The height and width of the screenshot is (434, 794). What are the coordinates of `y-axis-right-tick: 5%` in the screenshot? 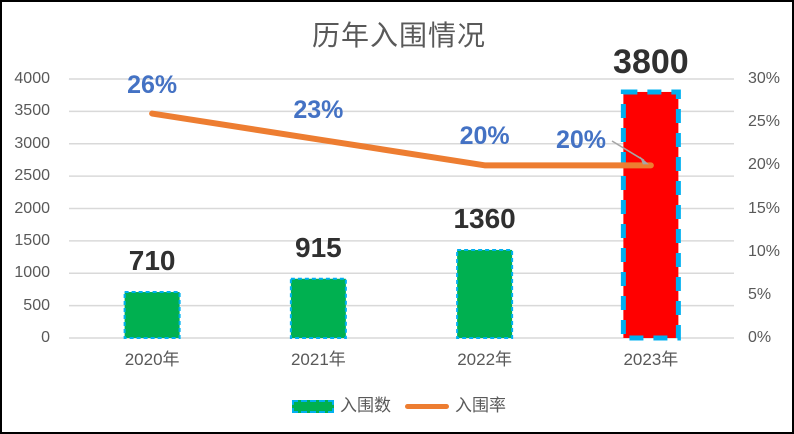 It's located at (760, 294).